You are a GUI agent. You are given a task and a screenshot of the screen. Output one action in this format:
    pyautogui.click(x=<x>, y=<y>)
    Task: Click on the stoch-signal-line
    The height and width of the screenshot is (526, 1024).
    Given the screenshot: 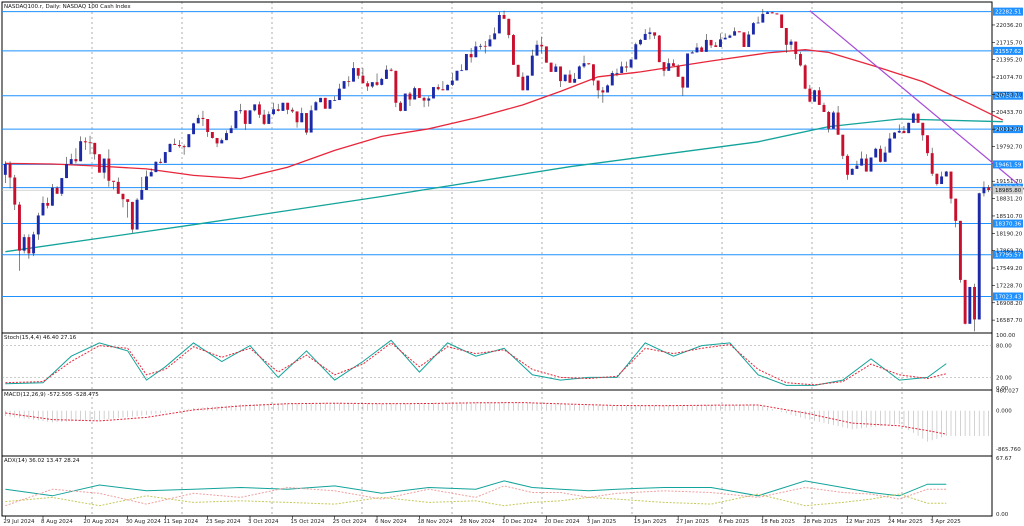 What is the action you would take?
    pyautogui.click(x=476, y=364)
    